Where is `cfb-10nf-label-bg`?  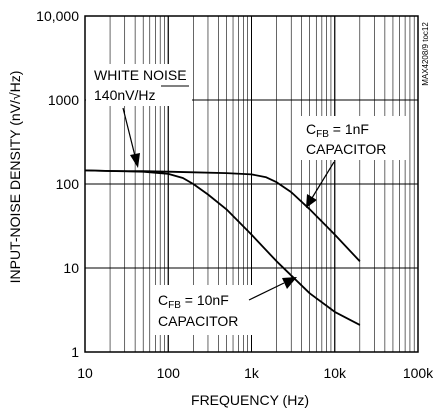
cfb-10nf-label-bg is located at coordinates (205, 310).